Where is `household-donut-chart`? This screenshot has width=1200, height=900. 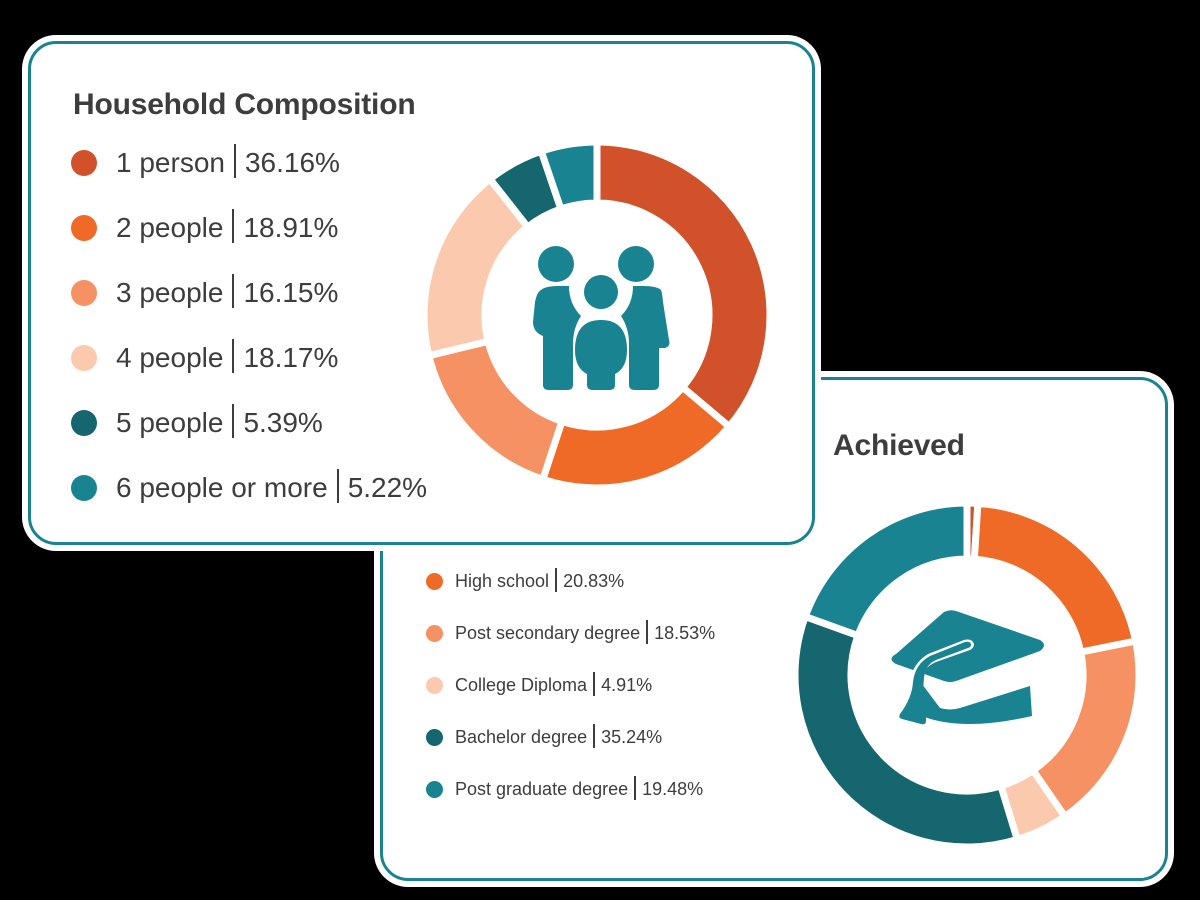 household-donut-chart is located at coordinates (597, 315).